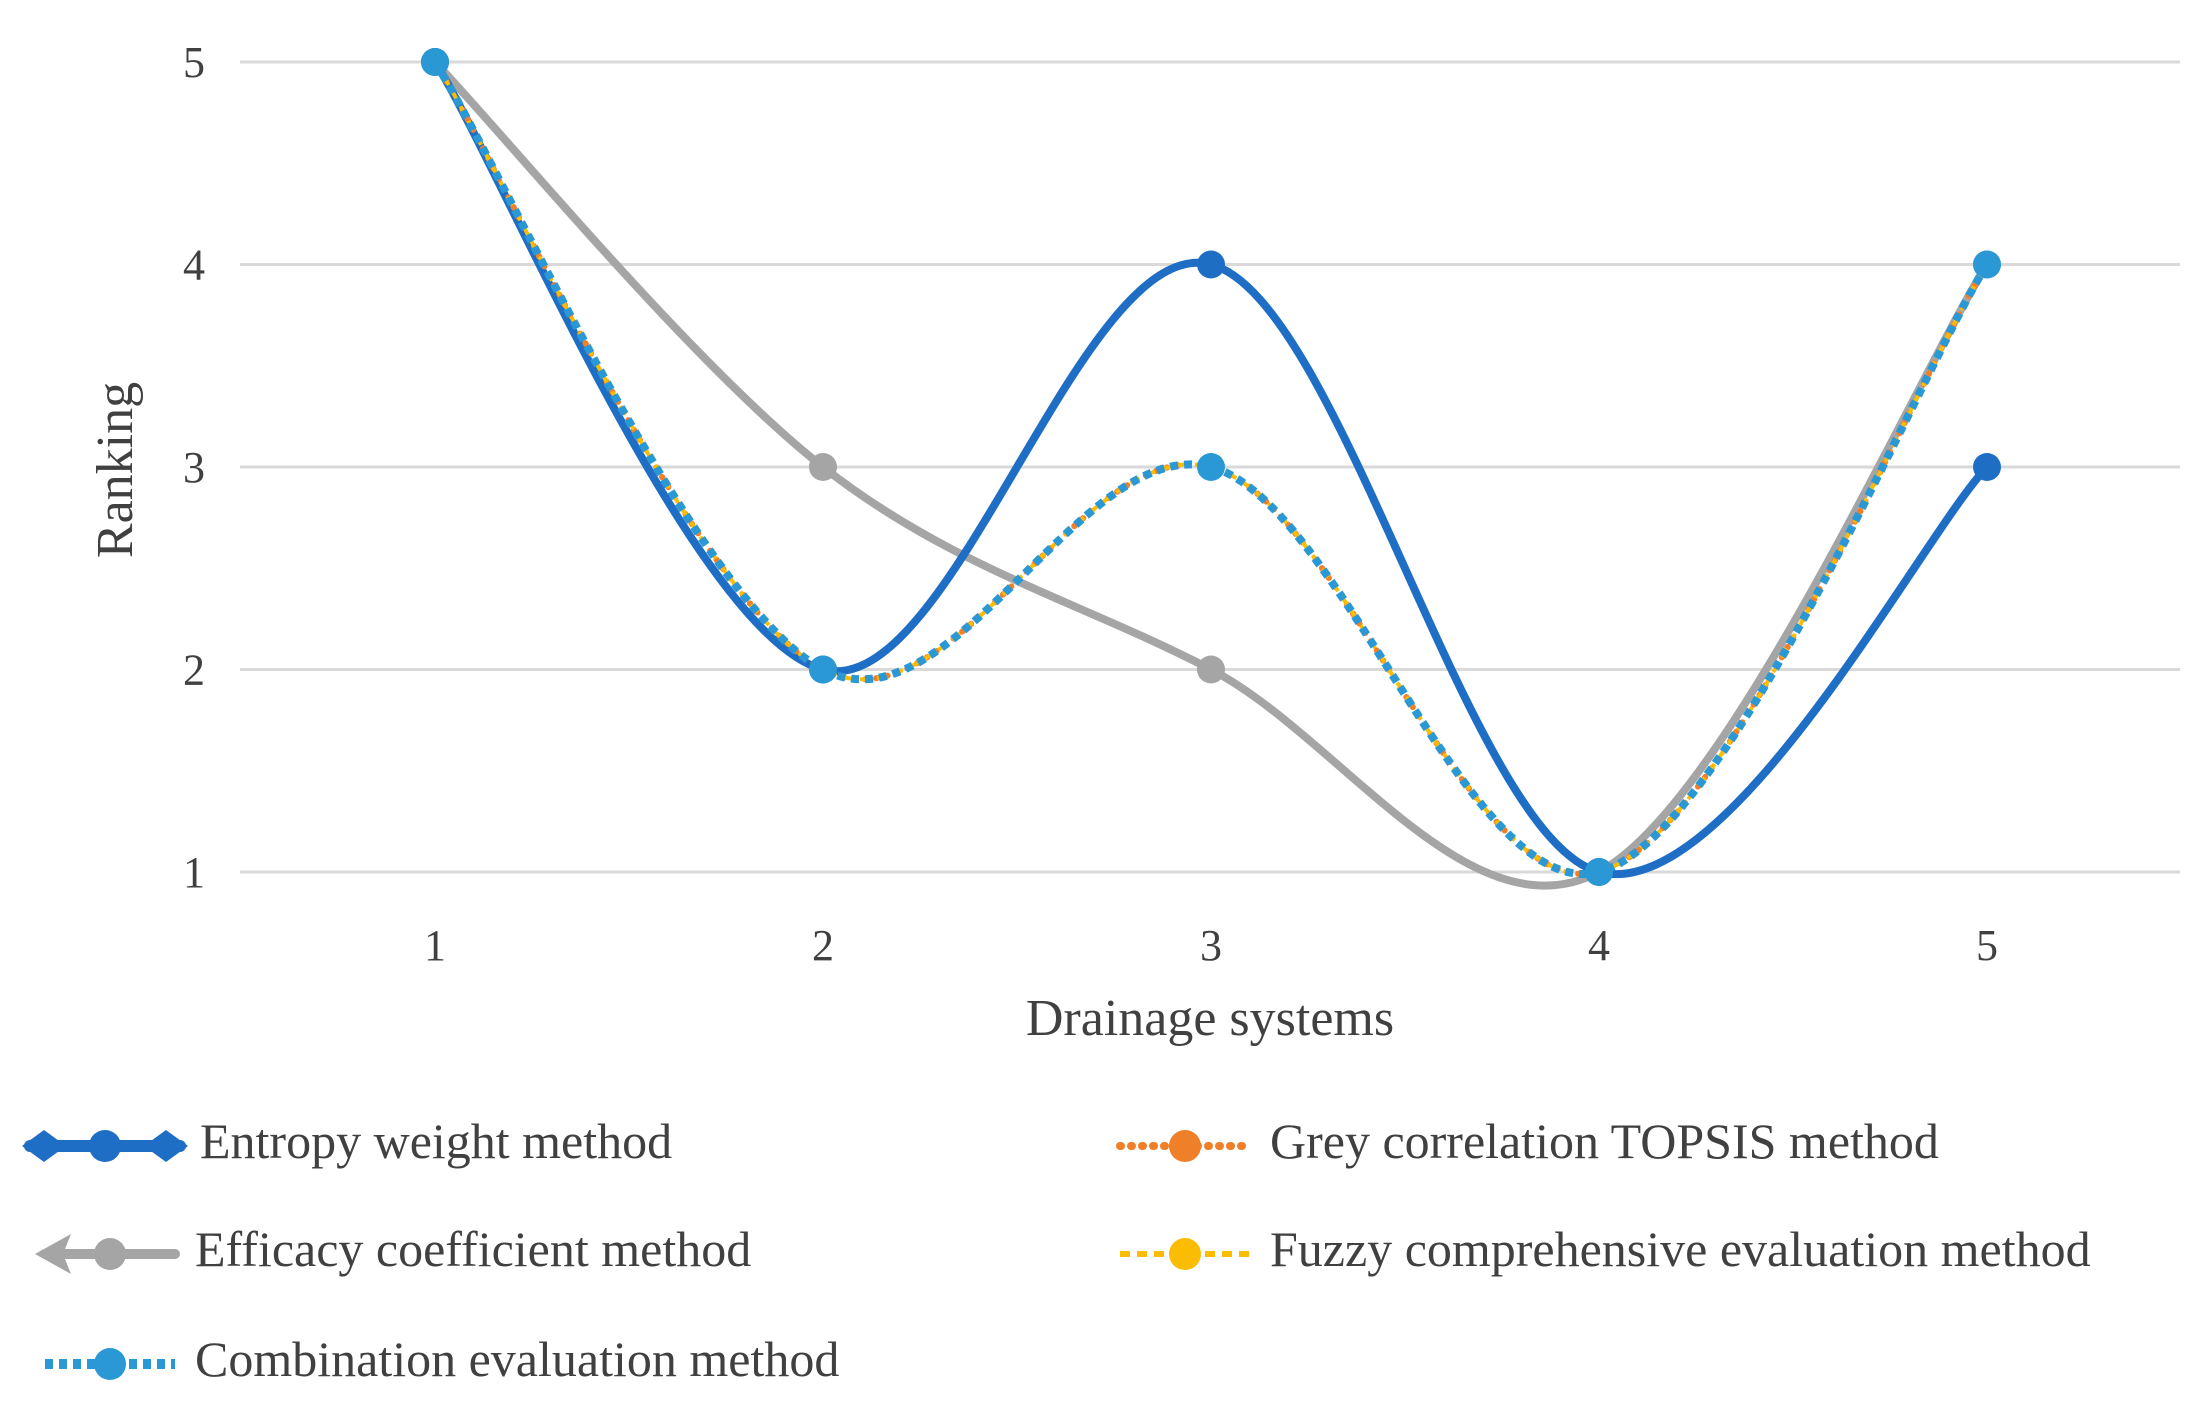 This screenshot has width=2212, height=1411. What do you see at coordinates (1604, 1141) in the screenshot?
I see `legend-label-2: Grey correlation TOPSIS method` at bounding box center [1604, 1141].